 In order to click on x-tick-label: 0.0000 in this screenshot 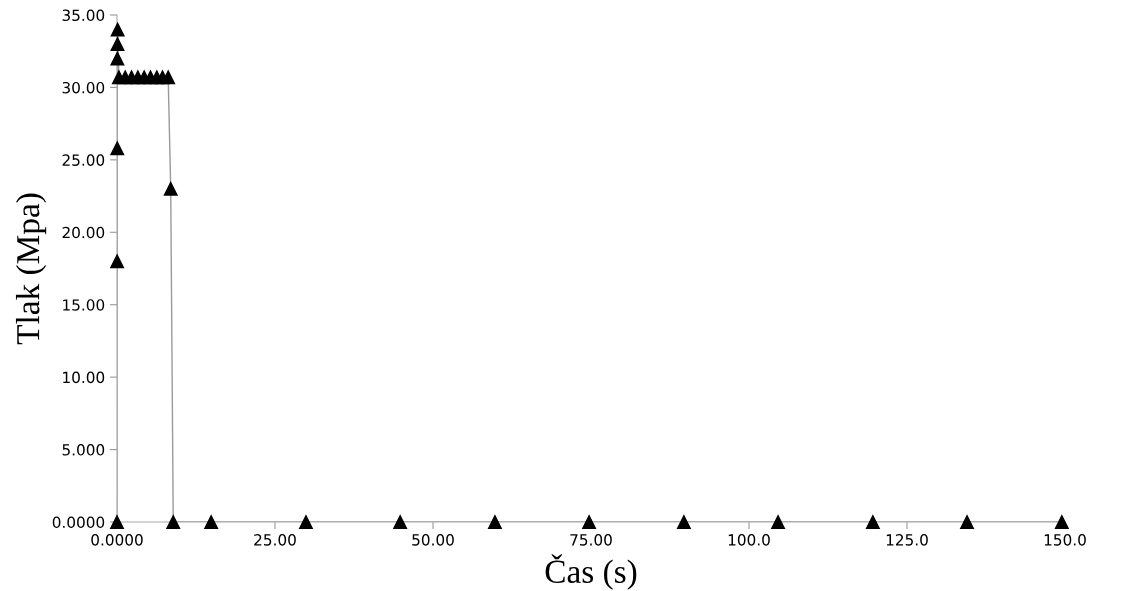, I will do `click(117, 540)`.